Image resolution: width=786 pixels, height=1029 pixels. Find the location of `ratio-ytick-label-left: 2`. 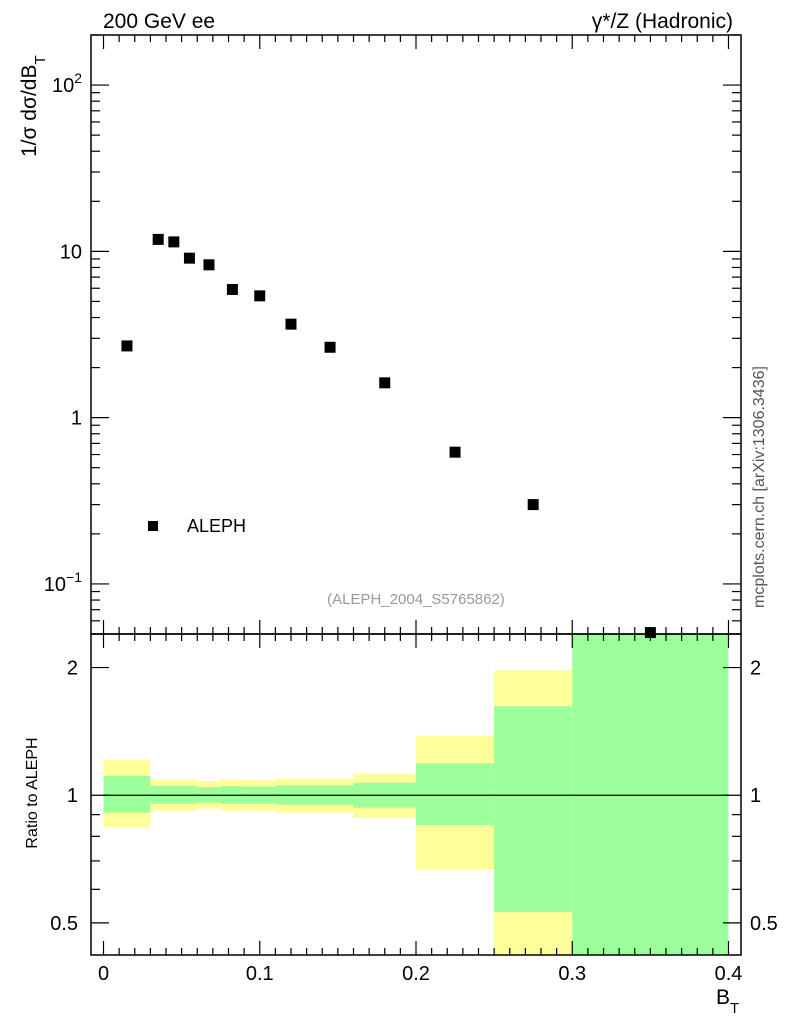

ratio-ytick-label-left: 2 is located at coordinates (72, 669).